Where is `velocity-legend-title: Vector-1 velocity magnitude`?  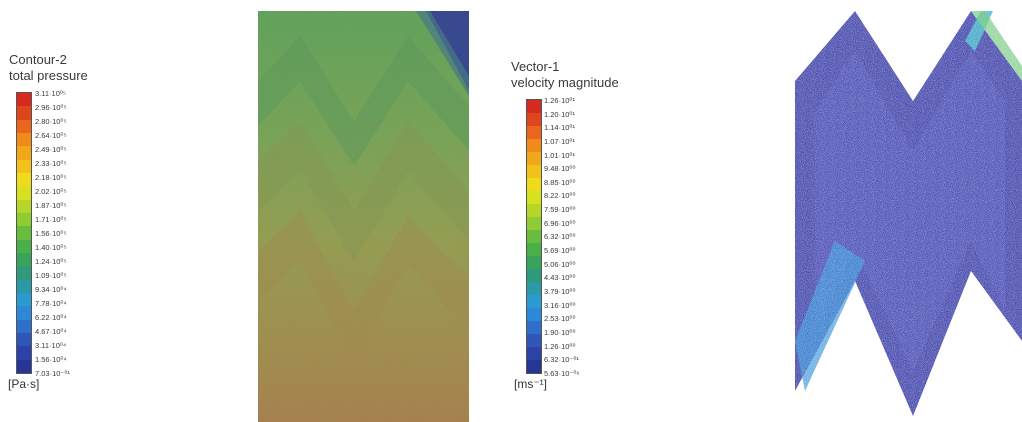 velocity-legend-title: Vector-1 velocity magnitude is located at coordinates (565, 75).